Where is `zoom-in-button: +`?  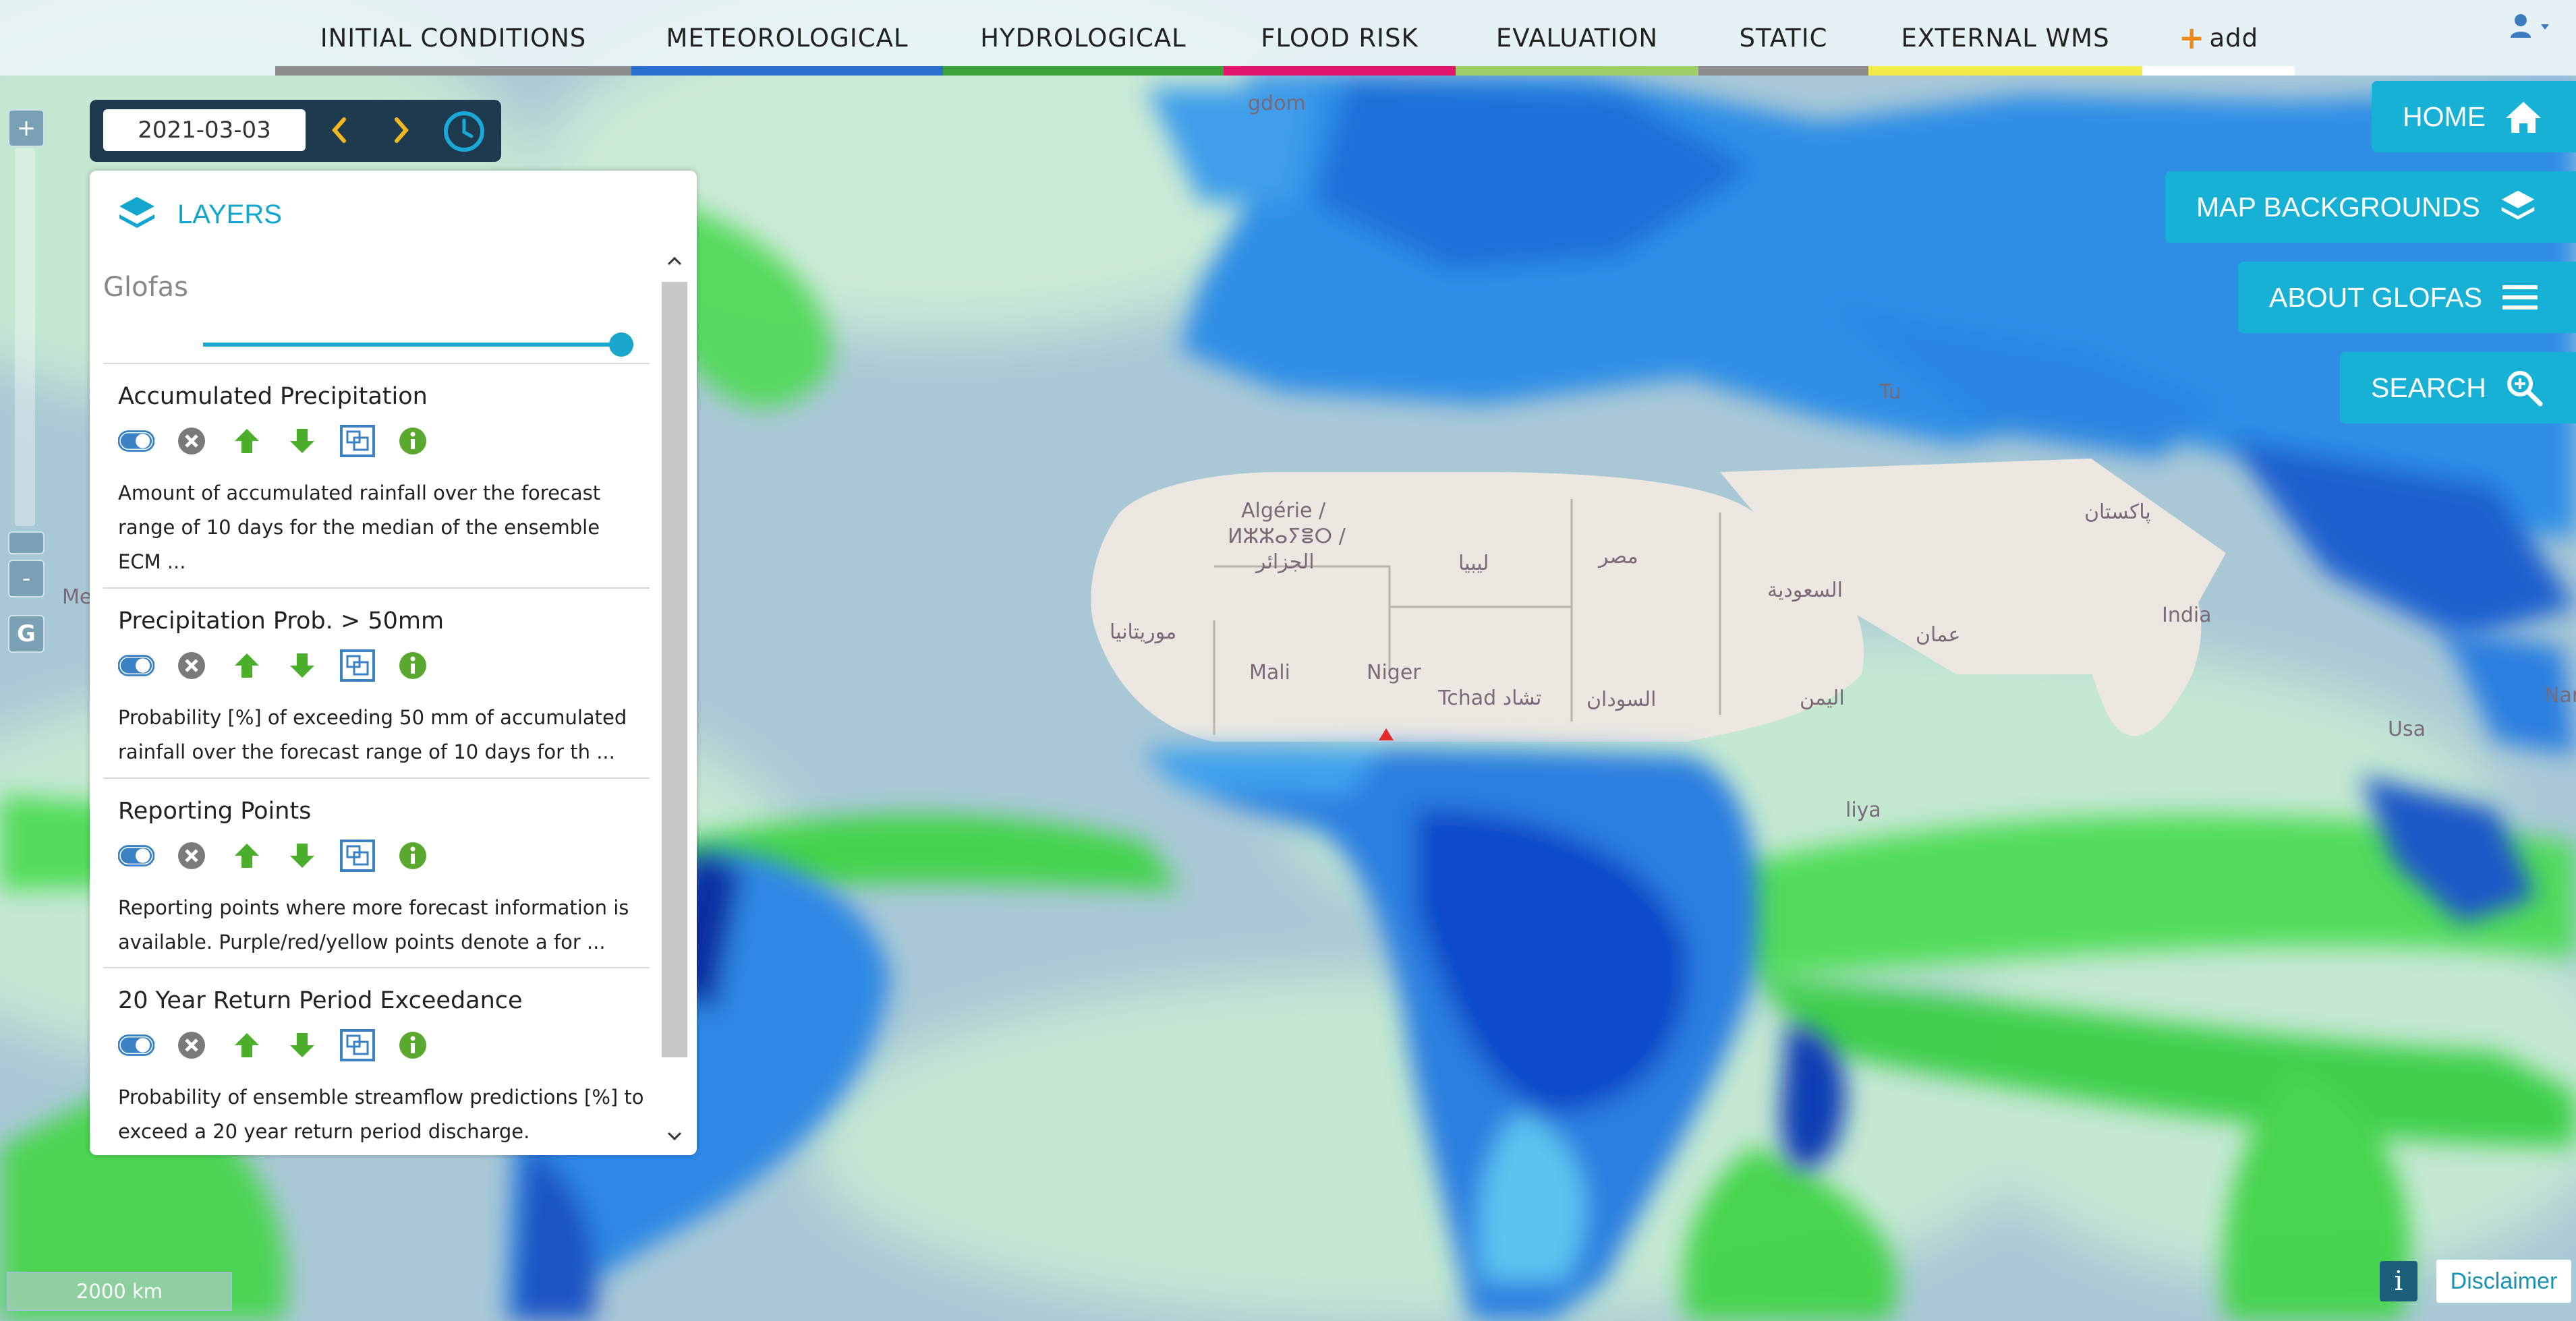 zoom-in-button: + is located at coordinates (26, 128).